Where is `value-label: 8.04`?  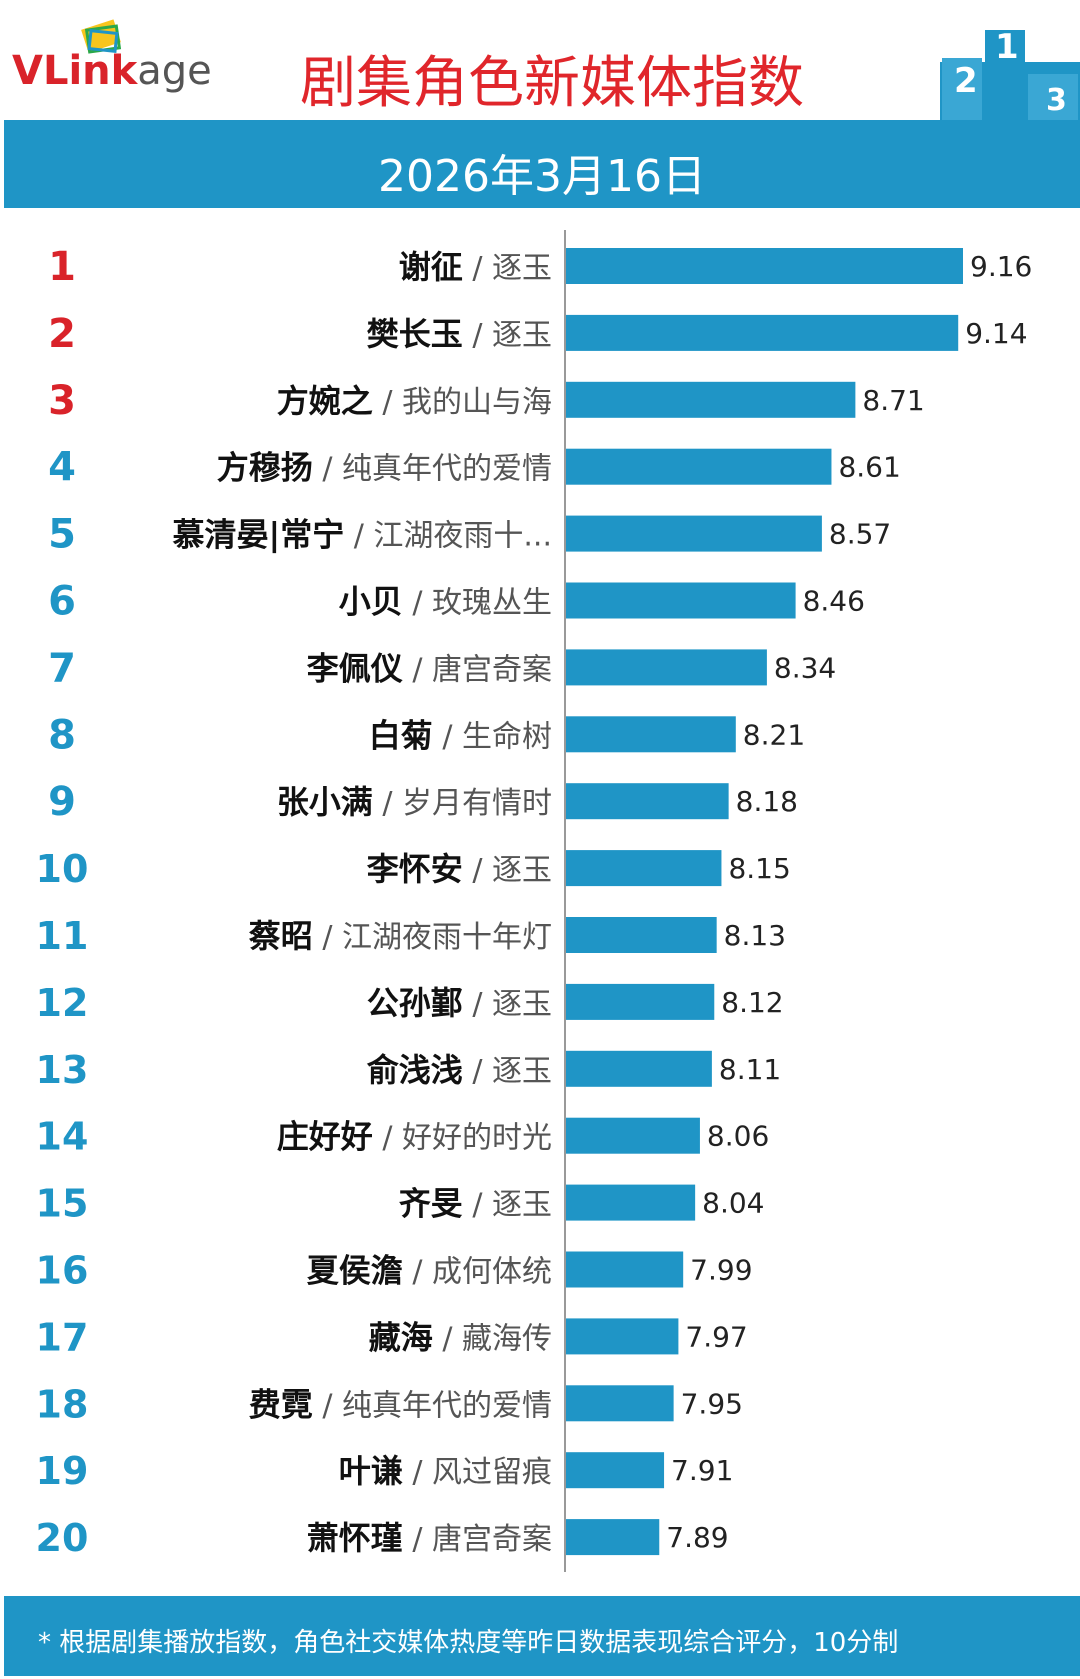 value-label: 8.04 is located at coordinates (733, 1203).